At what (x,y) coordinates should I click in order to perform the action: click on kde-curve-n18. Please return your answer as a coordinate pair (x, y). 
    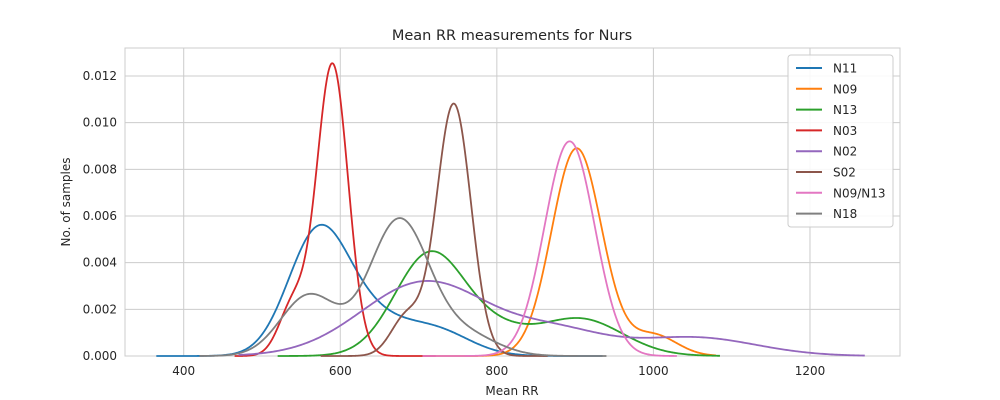
    Looking at the image, I should click on (403, 287).